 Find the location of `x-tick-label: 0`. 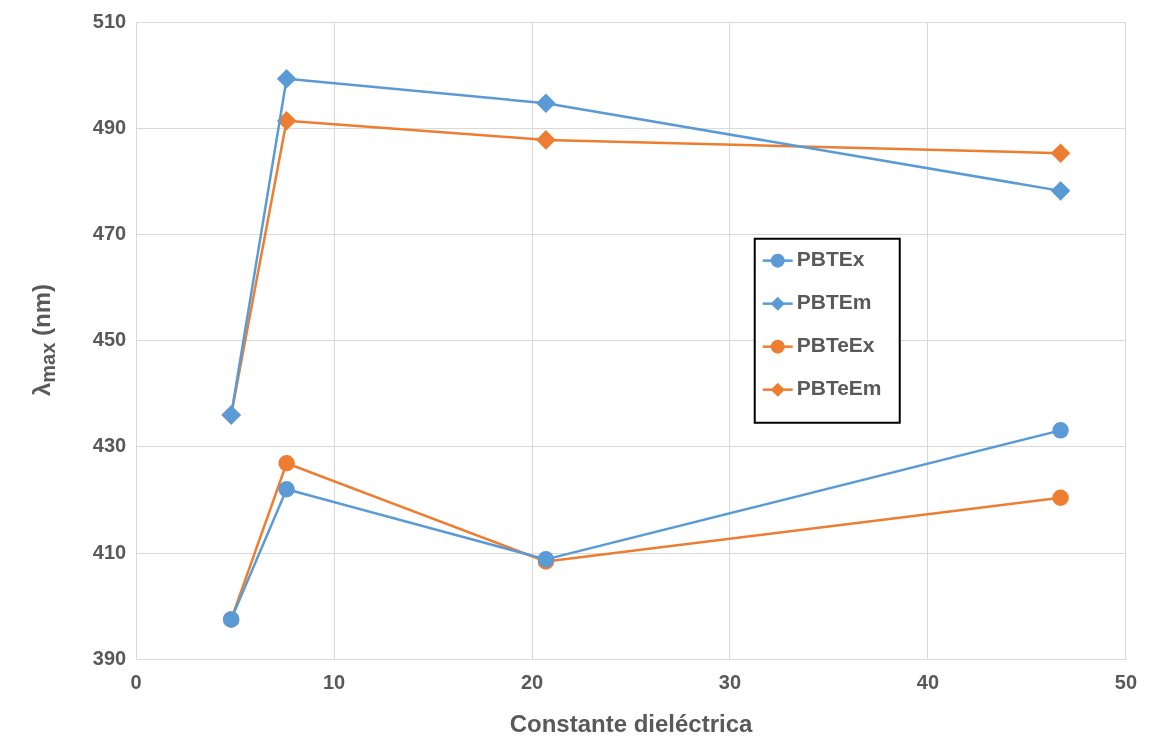

x-tick-label: 0 is located at coordinates (136, 681).